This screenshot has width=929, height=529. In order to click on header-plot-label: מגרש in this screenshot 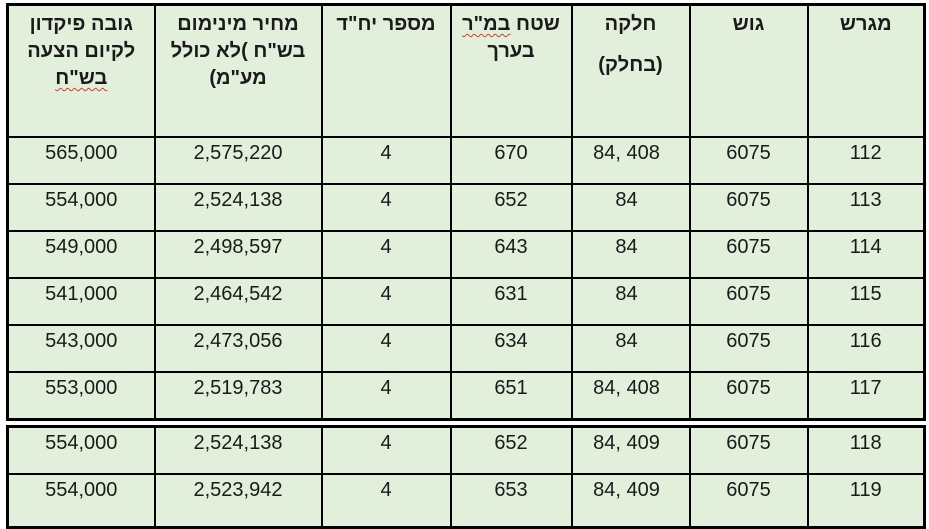, I will do `click(865, 24)`.